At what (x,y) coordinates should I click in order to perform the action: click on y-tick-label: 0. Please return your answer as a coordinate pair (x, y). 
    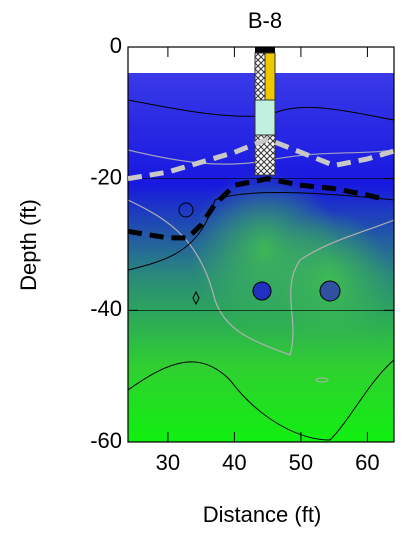
    Looking at the image, I should click on (116, 45).